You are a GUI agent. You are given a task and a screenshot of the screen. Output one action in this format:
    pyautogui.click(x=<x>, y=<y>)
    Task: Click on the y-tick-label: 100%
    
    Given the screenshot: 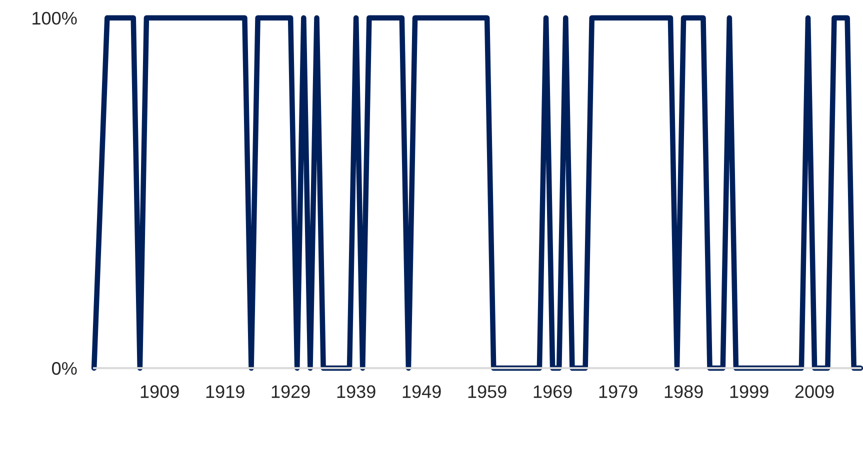 What is the action you would take?
    pyautogui.click(x=54, y=18)
    